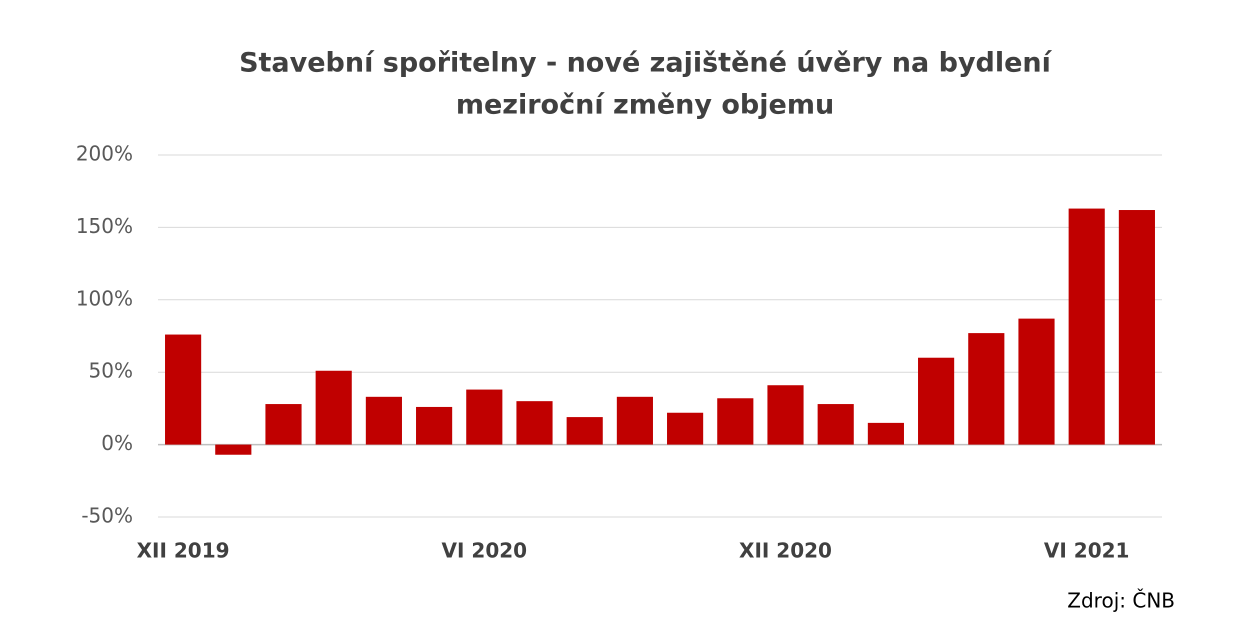  What do you see at coordinates (645, 105) in the screenshot?
I see `chart-subtitle: meziroční změny objemu` at bounding box center [645, 105].